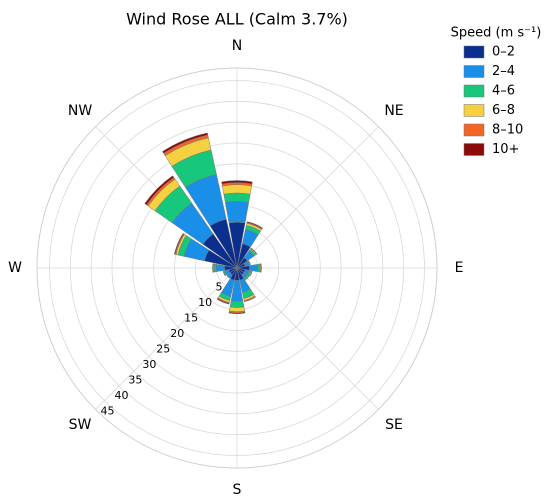 This screenshot has height=500, width=550. What do you see at coordinates (496, 33) in the screenshot?
I see `legend-title: Speed (m s⁻¹)` at bounding box center [496, 33].